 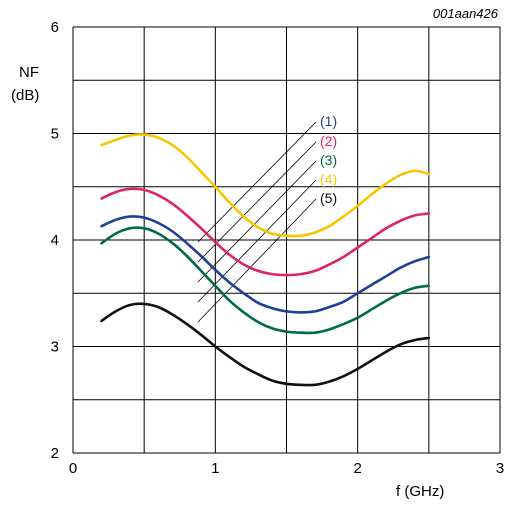 I want to click on x-axis-label: f (GHz), so click(x=420, y=491).